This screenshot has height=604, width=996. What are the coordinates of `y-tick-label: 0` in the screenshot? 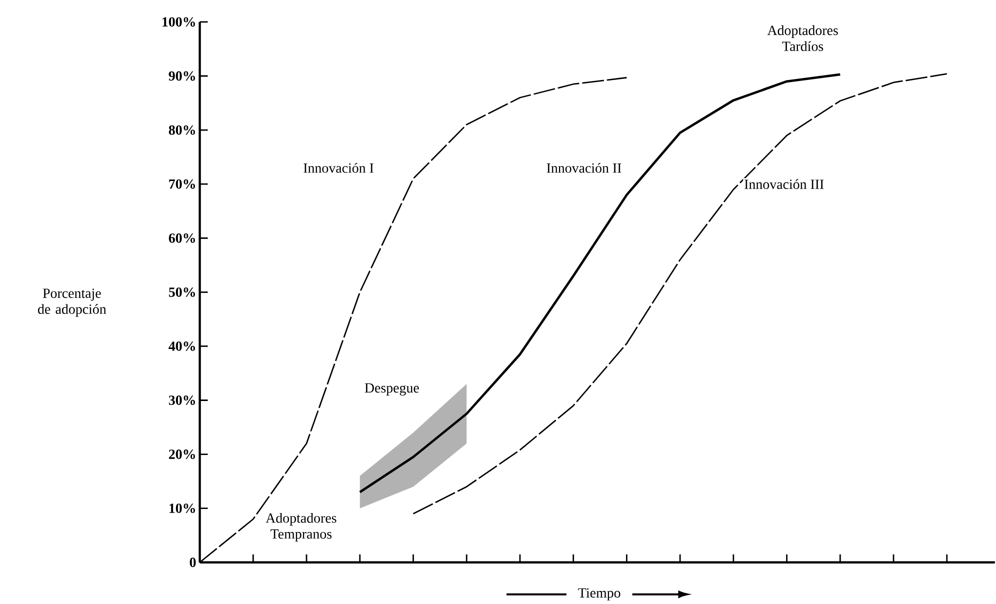 It's located at (193, 563).